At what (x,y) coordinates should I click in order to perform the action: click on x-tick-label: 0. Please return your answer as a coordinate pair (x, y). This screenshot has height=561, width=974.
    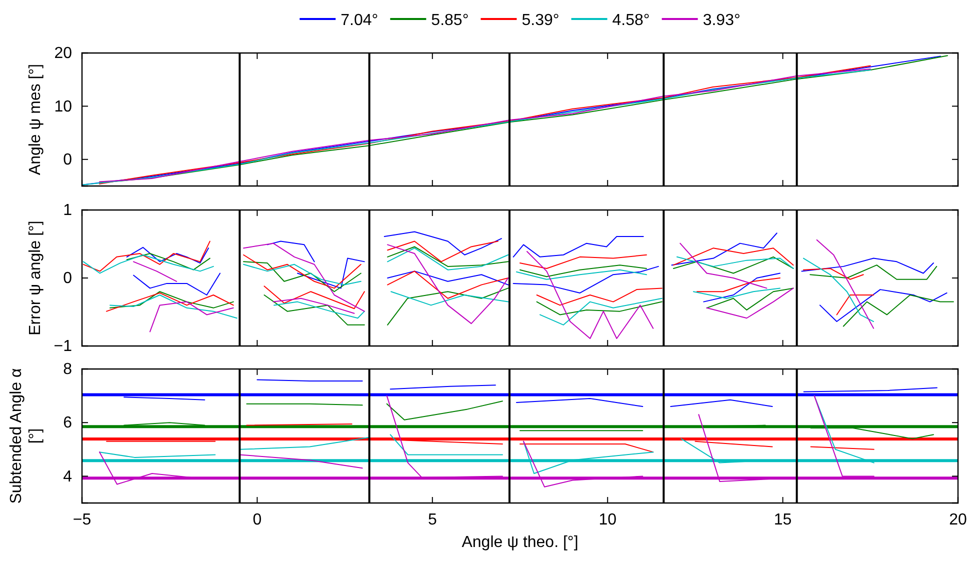
    Looking at the image, I should click on (257, 519).